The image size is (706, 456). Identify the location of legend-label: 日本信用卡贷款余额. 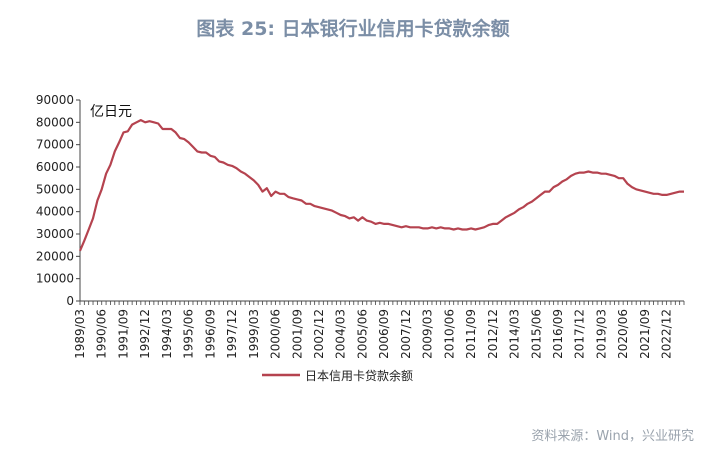
(359, 375).